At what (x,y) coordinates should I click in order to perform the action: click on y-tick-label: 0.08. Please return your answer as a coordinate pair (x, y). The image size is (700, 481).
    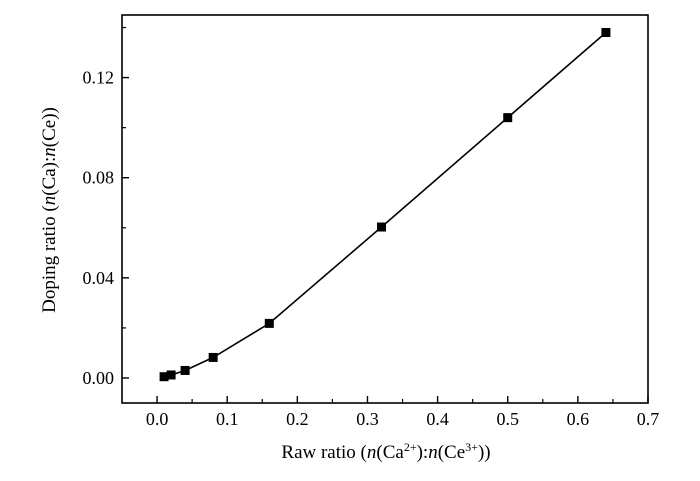
    Looking at the image, I should click on (99, 178).